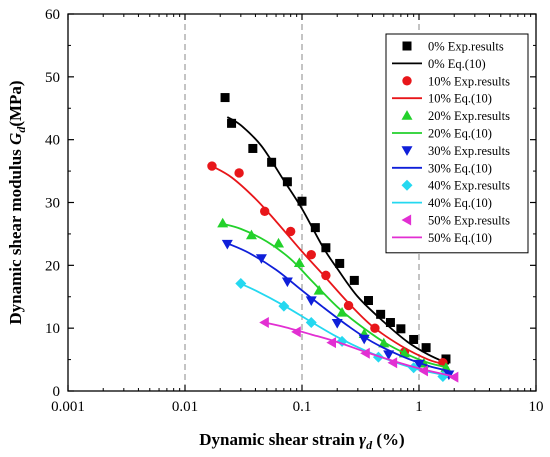  Describe the element at coordinates (460, 99) in the screenshot. I see `legend-label: 10% Eq.(10)` at that location.